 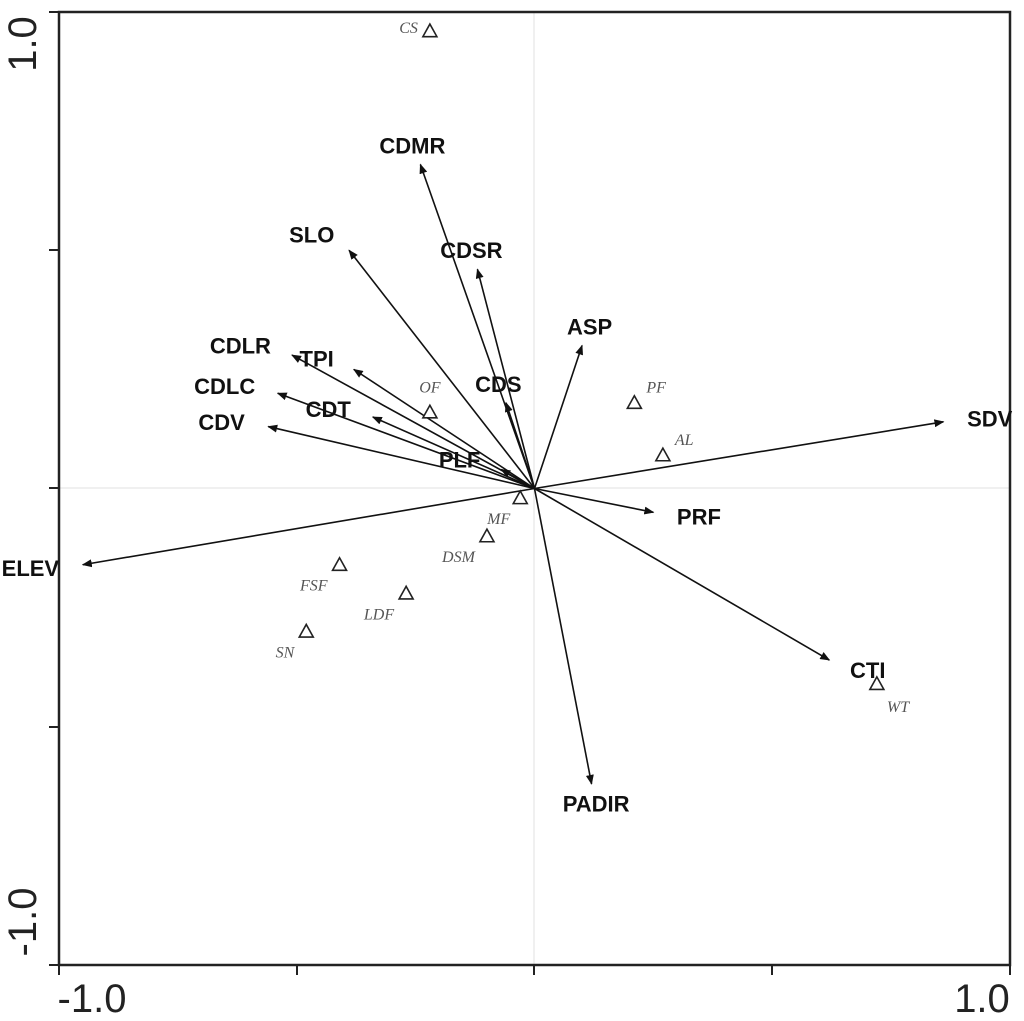 What do you see at coordinates (596, 804) in the screenshot?
I see `arrow-label-padir: PADIR` at bounding box center [596, 804].